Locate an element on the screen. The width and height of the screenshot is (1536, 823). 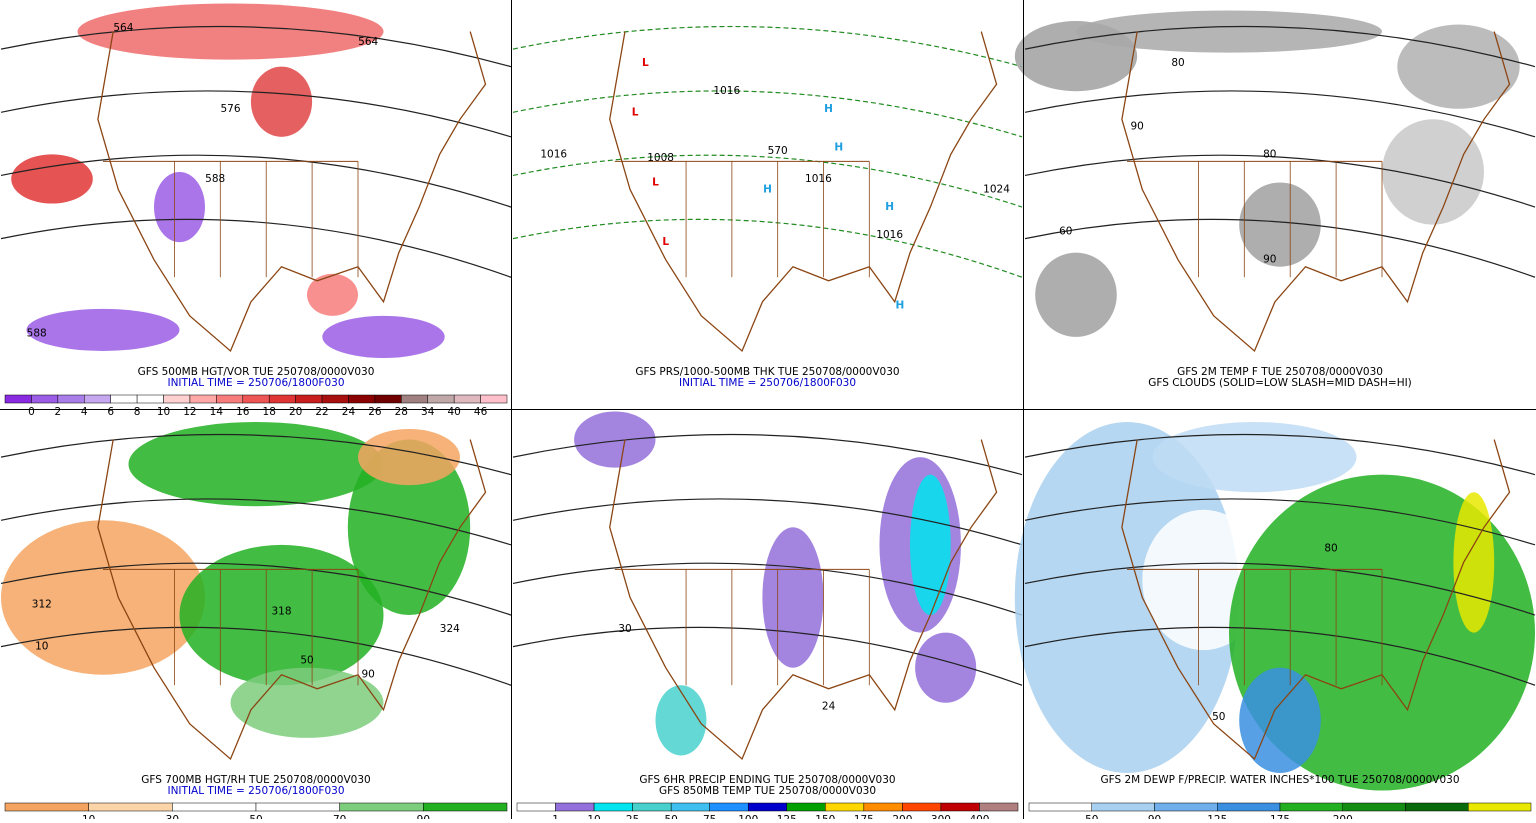
map-label: 1024 is located at coordinates (996, 190).